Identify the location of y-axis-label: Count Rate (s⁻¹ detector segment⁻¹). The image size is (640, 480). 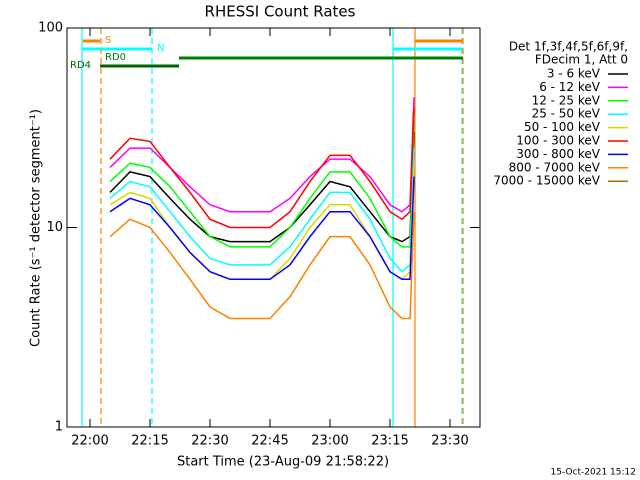
(36, 228).